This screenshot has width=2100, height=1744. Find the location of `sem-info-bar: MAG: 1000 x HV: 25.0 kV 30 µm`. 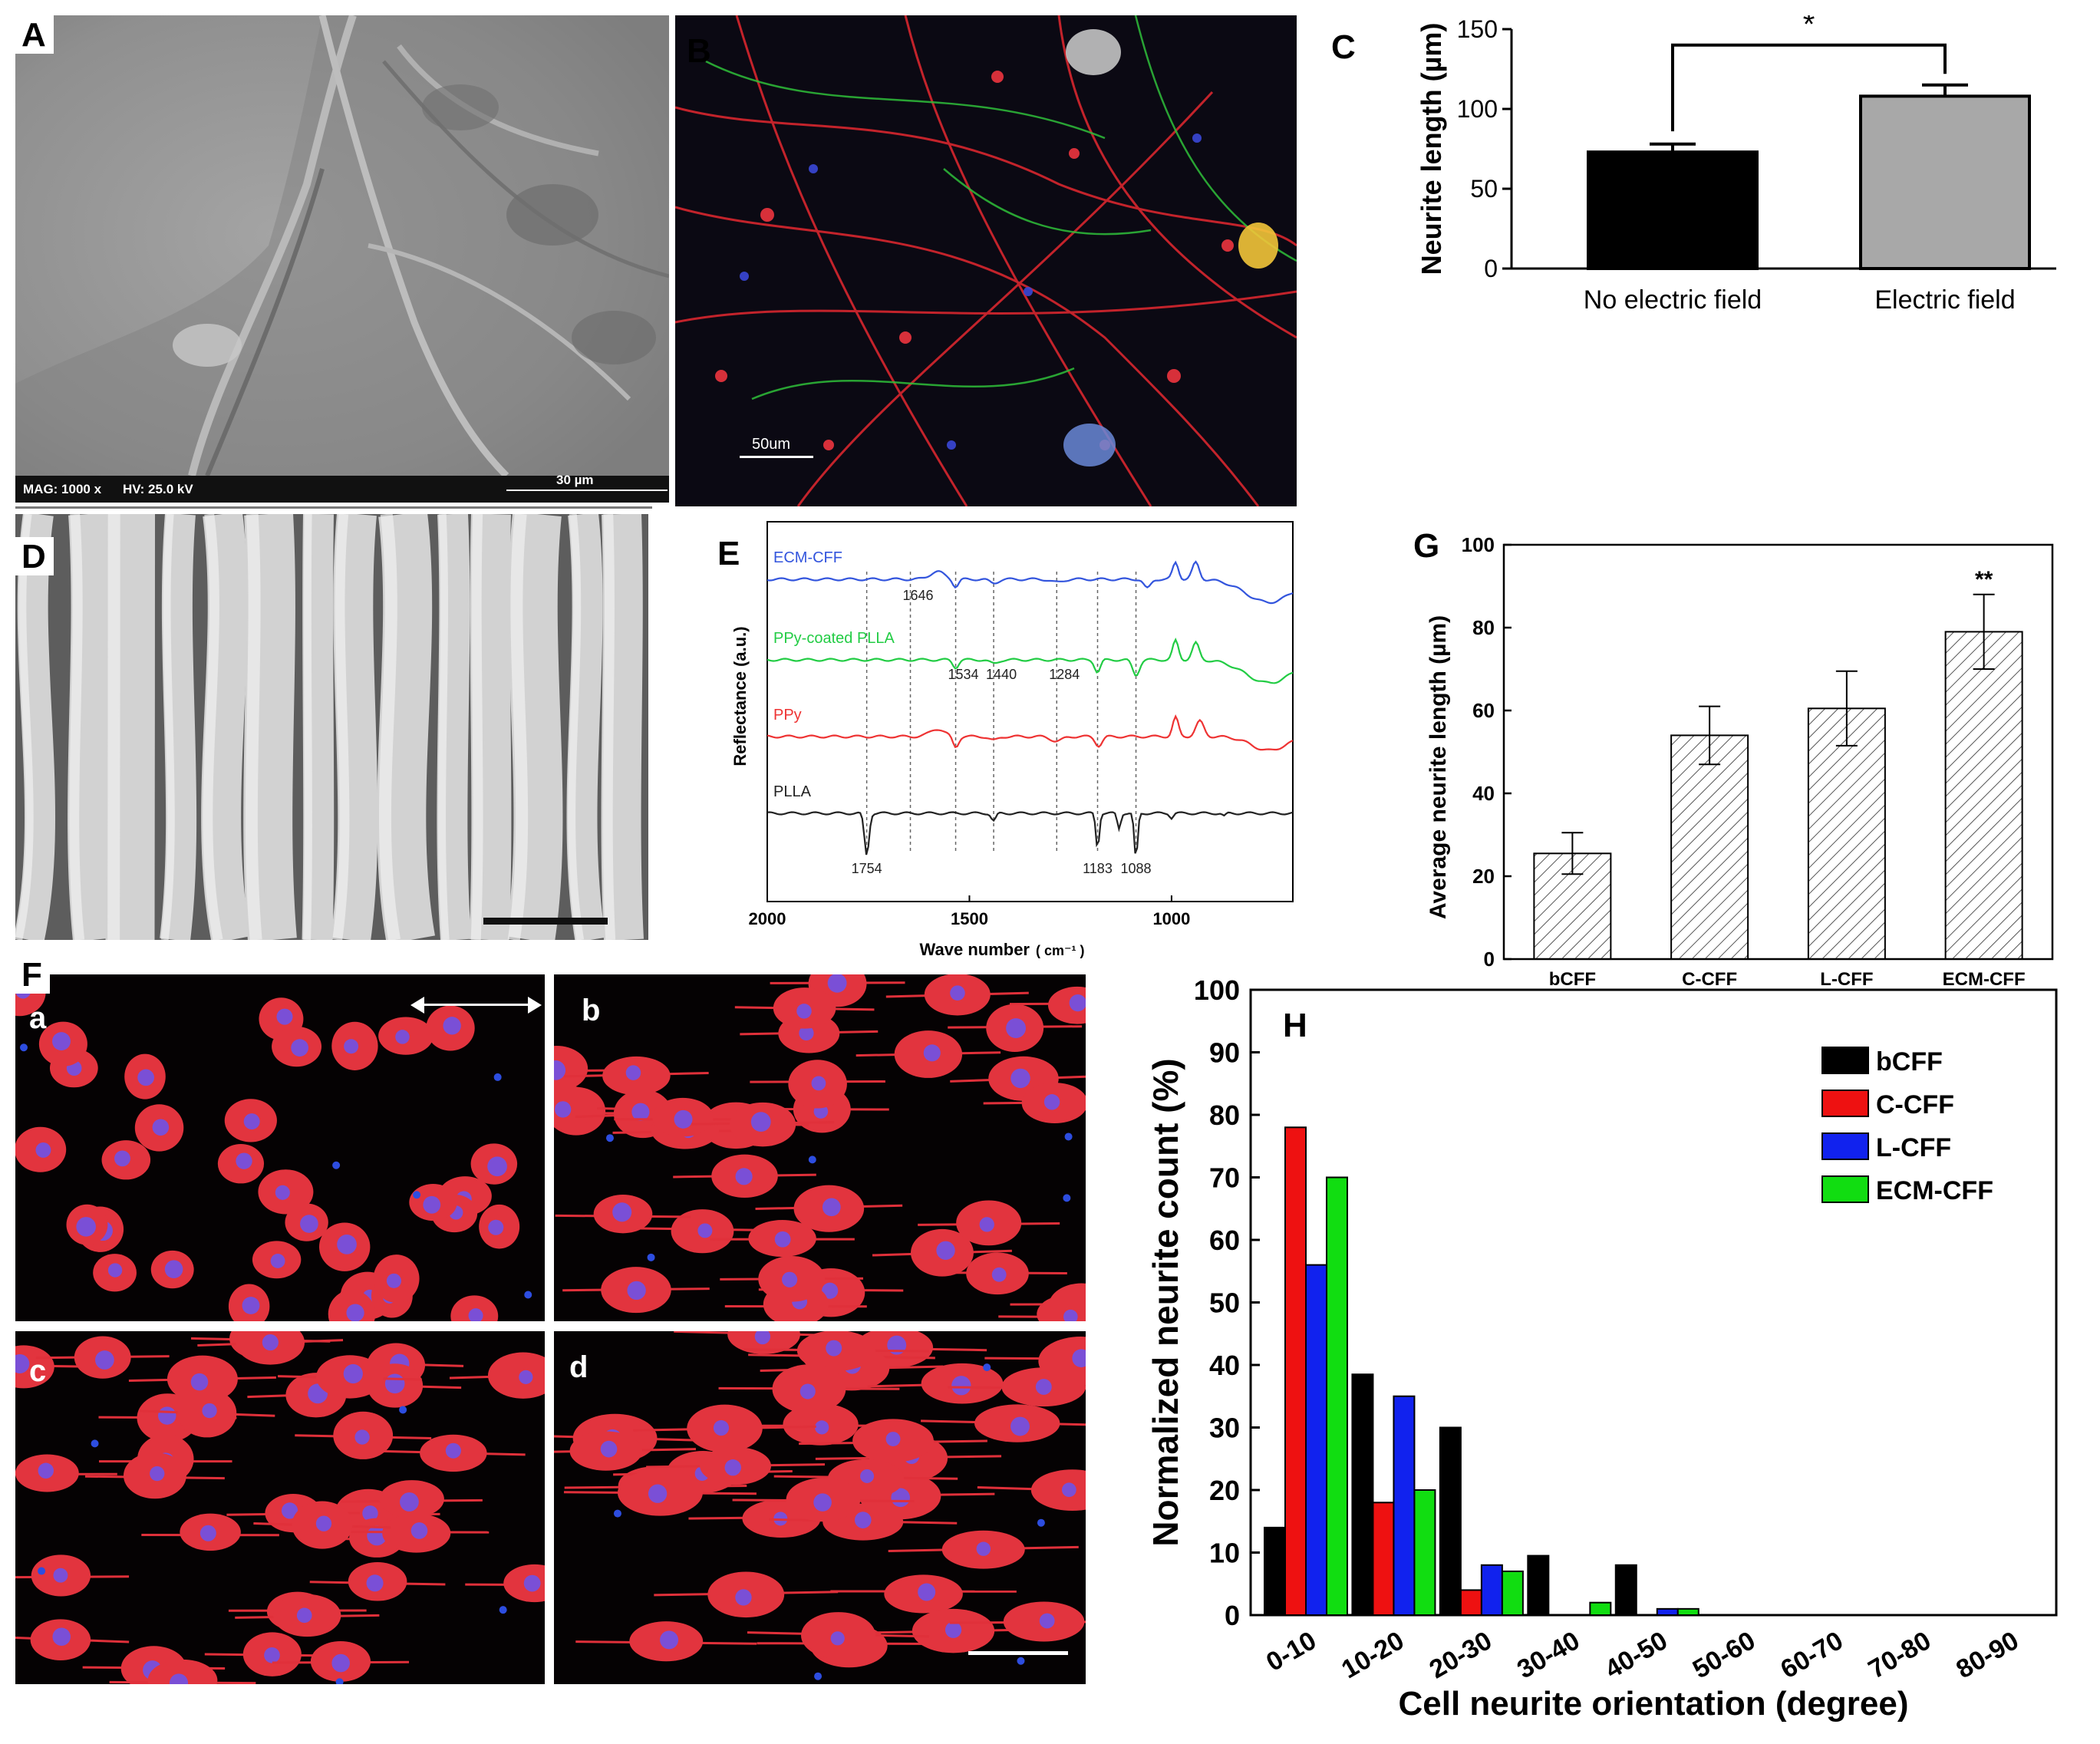

sem-info-bar: MAG: 1000 x HV: 25.0 kV 30 µm is located at coordinates (342, 488).